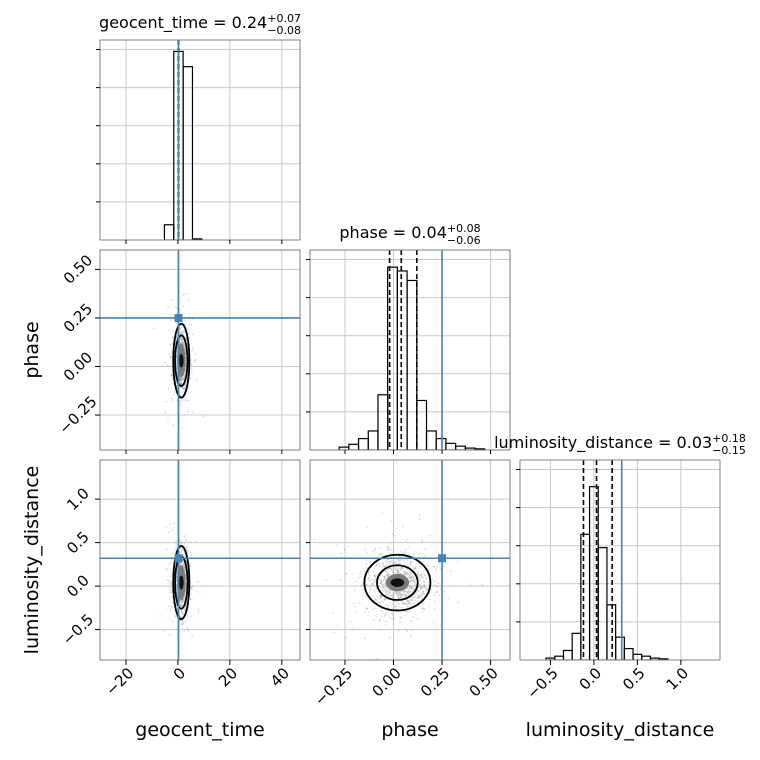 The width and height of the screenshot is (760, 760). What do you see at coordinates (220, 22) in the screenshot?
I see `title-equals: =` at bounding box center [220, 22].